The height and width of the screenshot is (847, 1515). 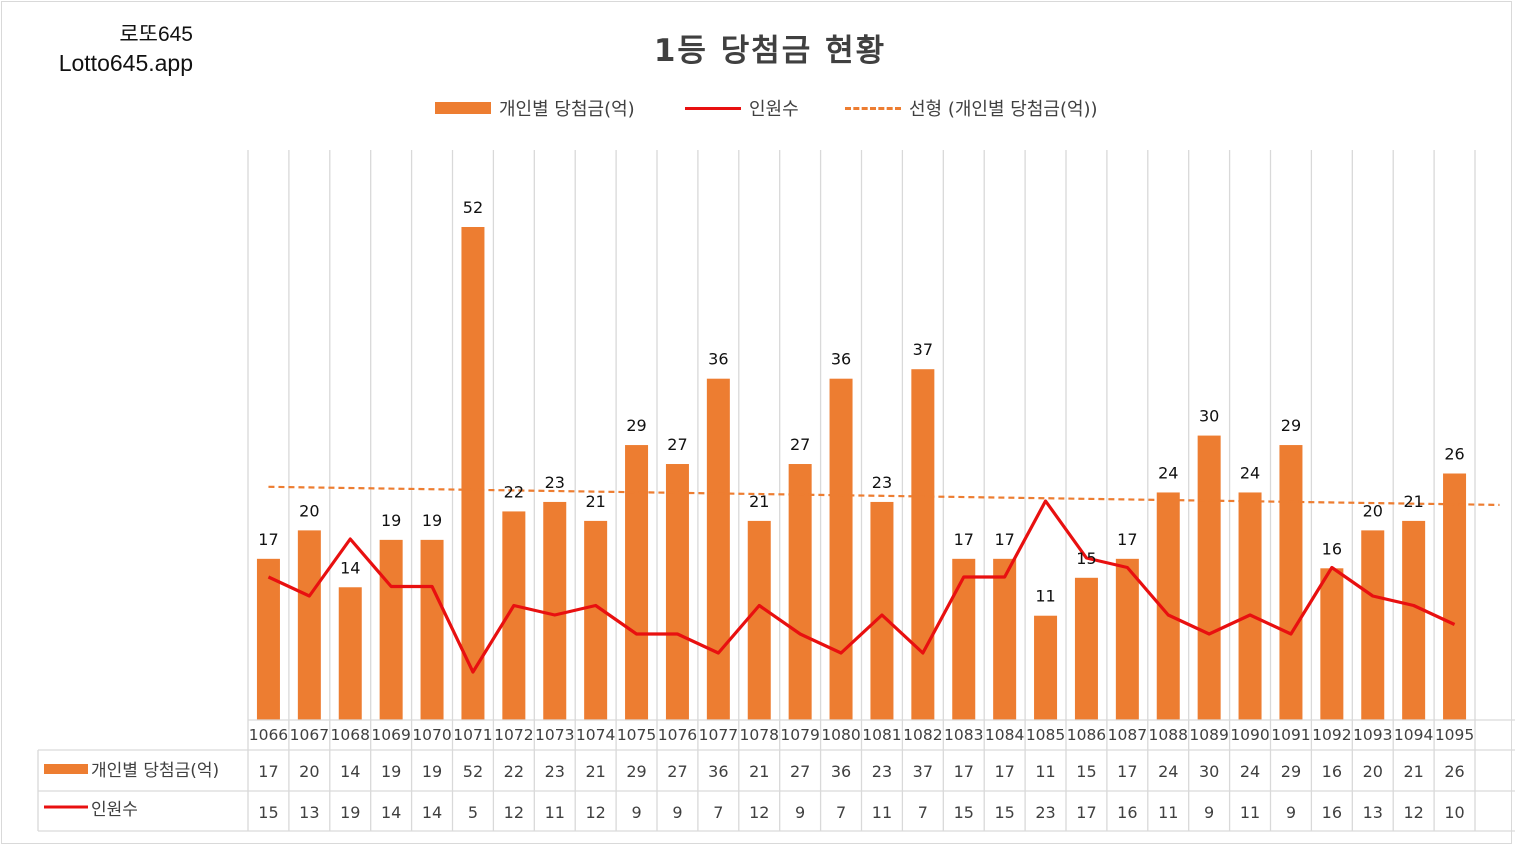 What do you see at coordinates (1004, 771) in the screenshot?
I see `table-bar-value: 17` at bounding box center [1004, 771].